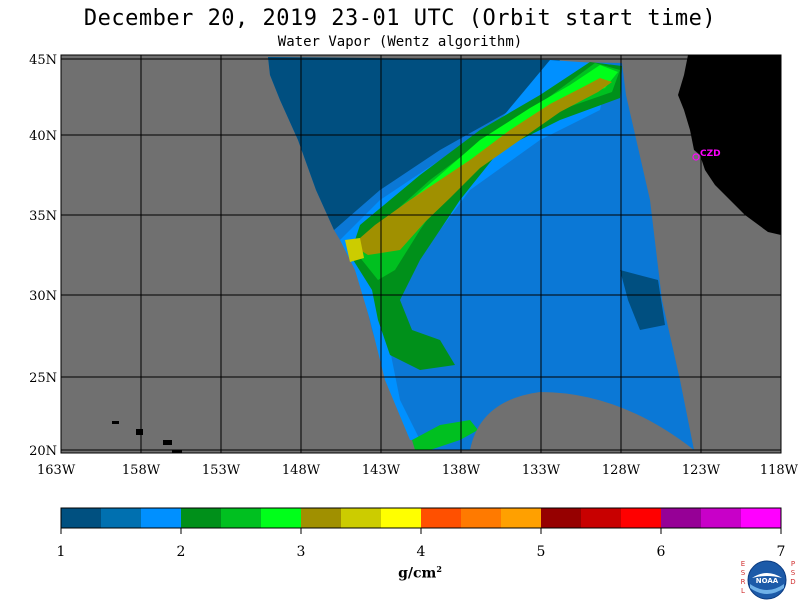  What do you see at coordinates (301, 470) in the screenshot?
I see `longitude-label: 148W` at bounding box center [301, 470].